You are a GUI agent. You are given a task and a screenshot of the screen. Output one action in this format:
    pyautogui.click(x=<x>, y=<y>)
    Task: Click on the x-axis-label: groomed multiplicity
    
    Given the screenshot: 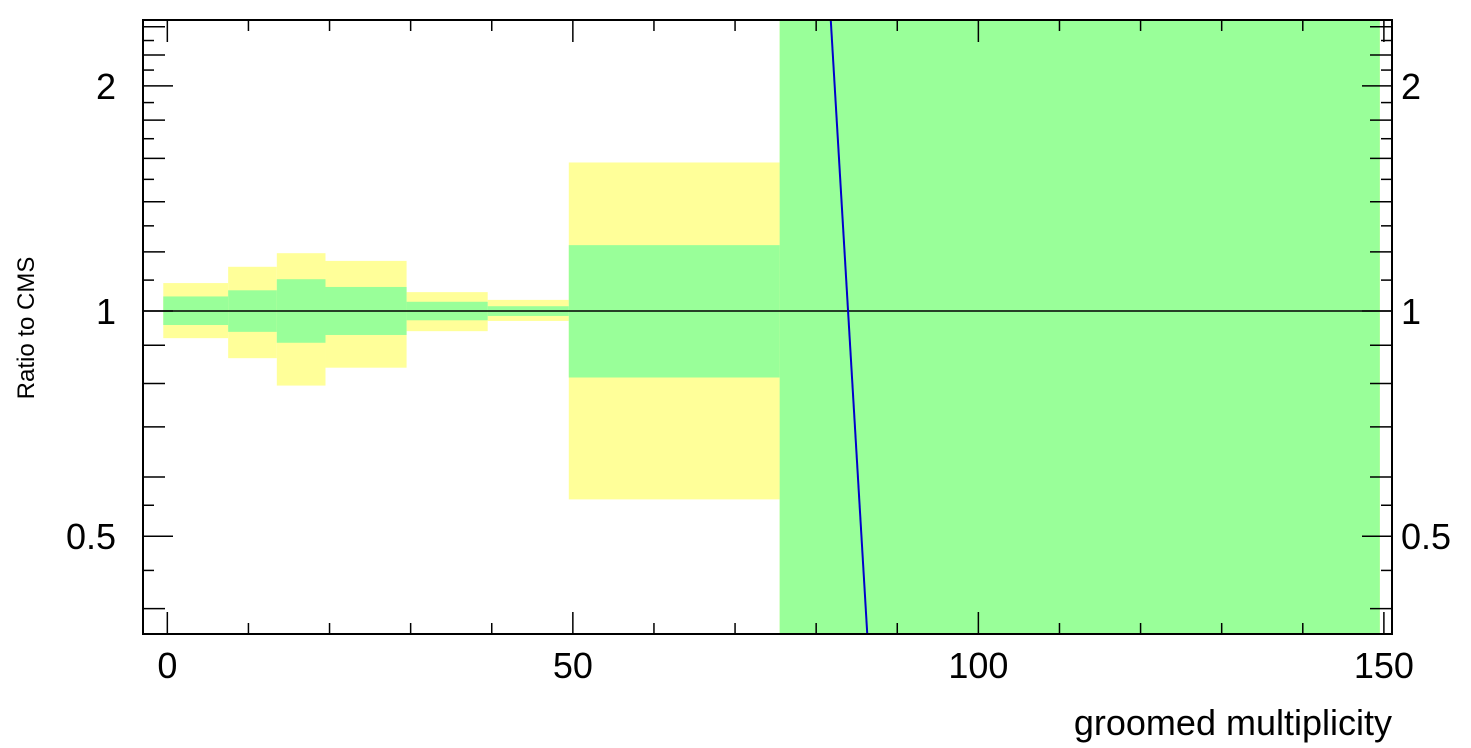 What is the action you would take?
    pyautogui.click(x=1233, y=722)
    